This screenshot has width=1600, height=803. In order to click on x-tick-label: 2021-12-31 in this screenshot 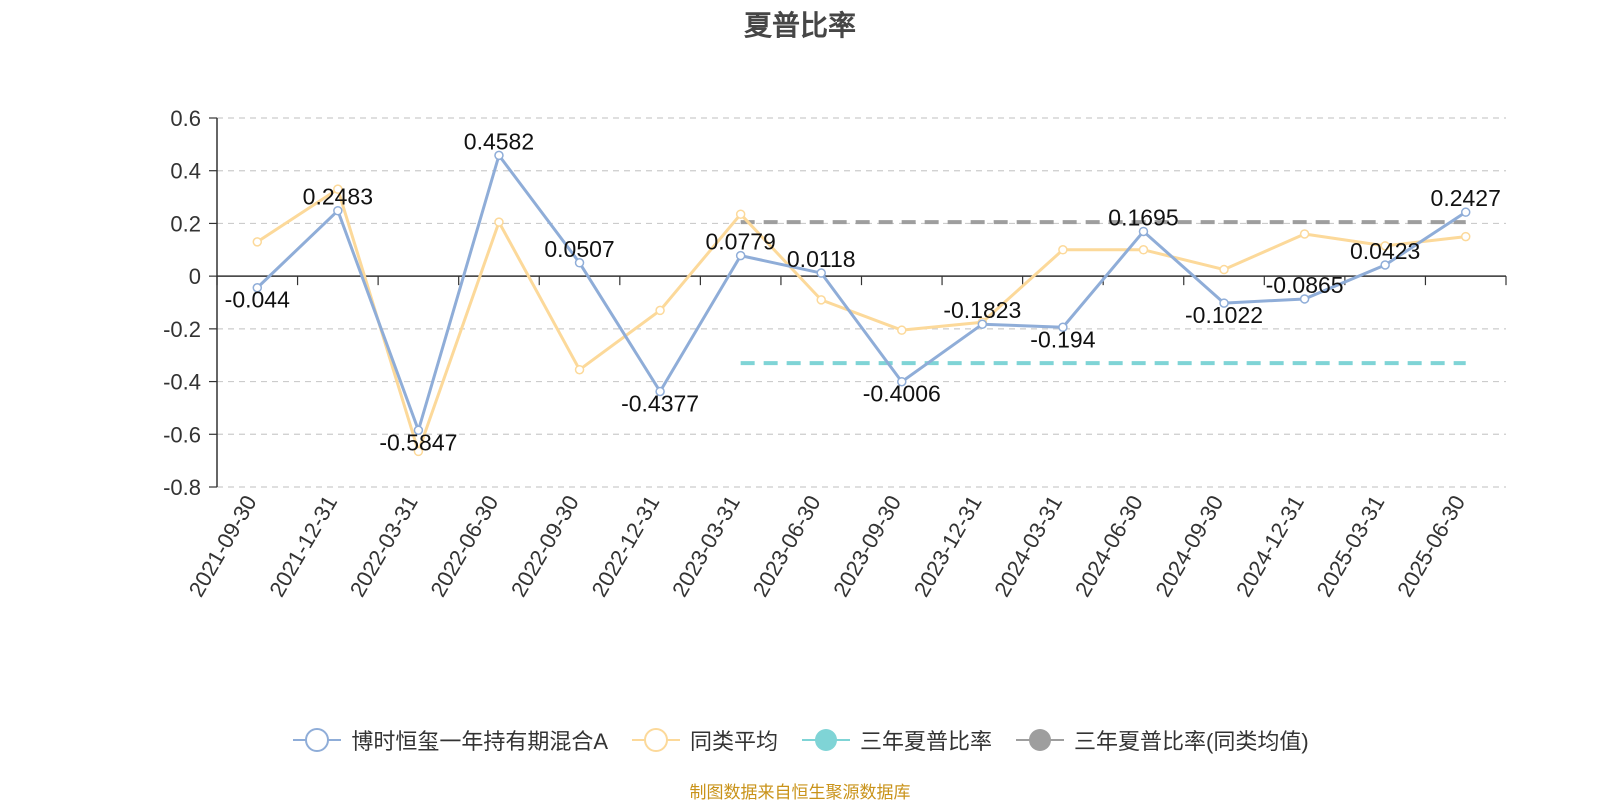, I will do `click(303, 546)`.